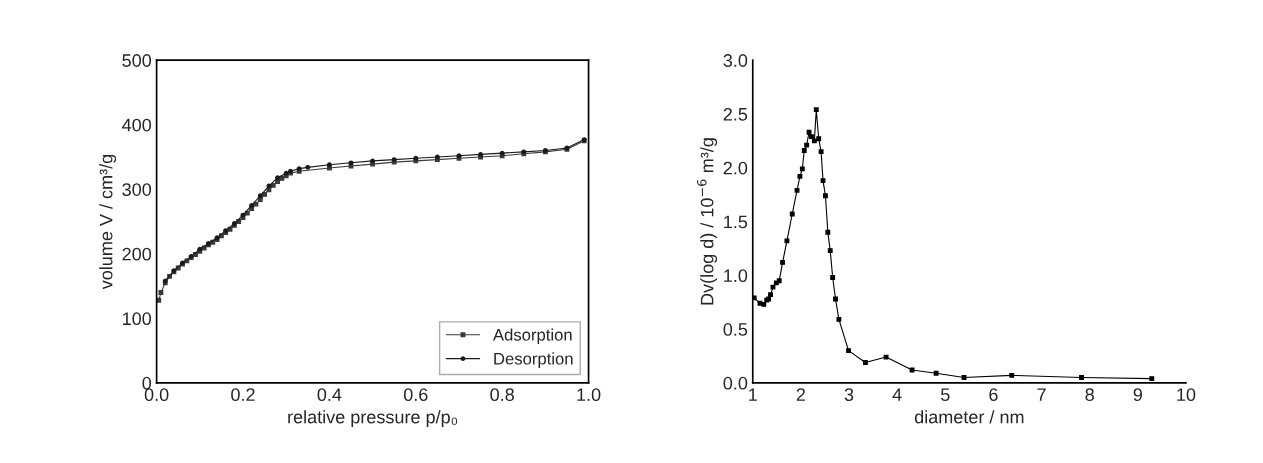  What do you see at coordinates (753, 394) in the screenshot?
I see `x-tick-label: 1` at bounding box center [753, 394].